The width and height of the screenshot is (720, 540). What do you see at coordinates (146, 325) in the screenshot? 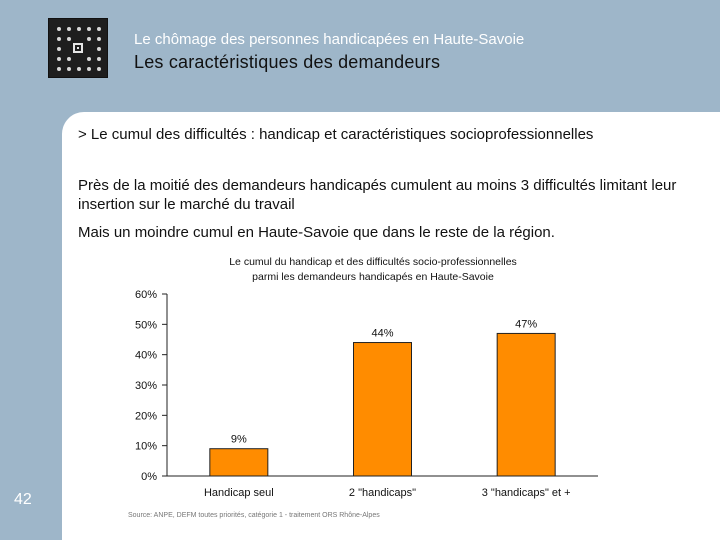
I see `y-tick-label: 50%` at bounding box center [146, 325].